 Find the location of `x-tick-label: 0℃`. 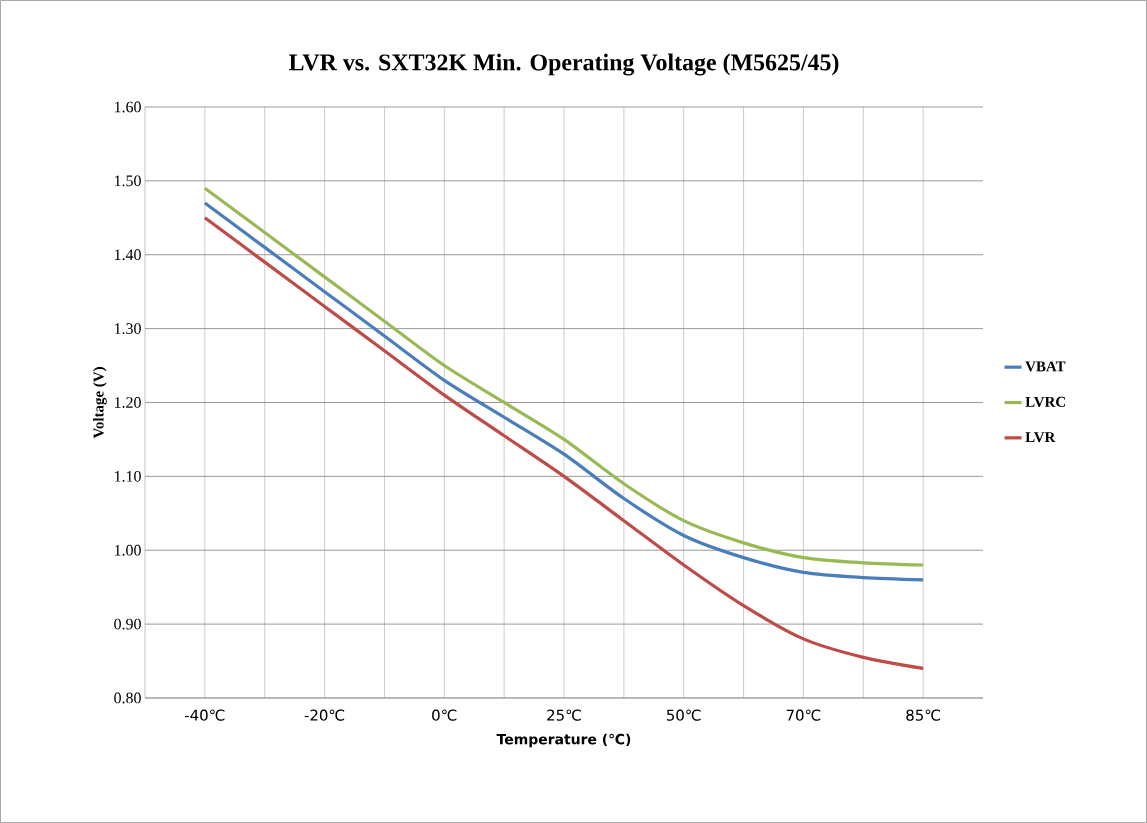

x-tick-label: 0℃ is located at coordinates (444, 715).